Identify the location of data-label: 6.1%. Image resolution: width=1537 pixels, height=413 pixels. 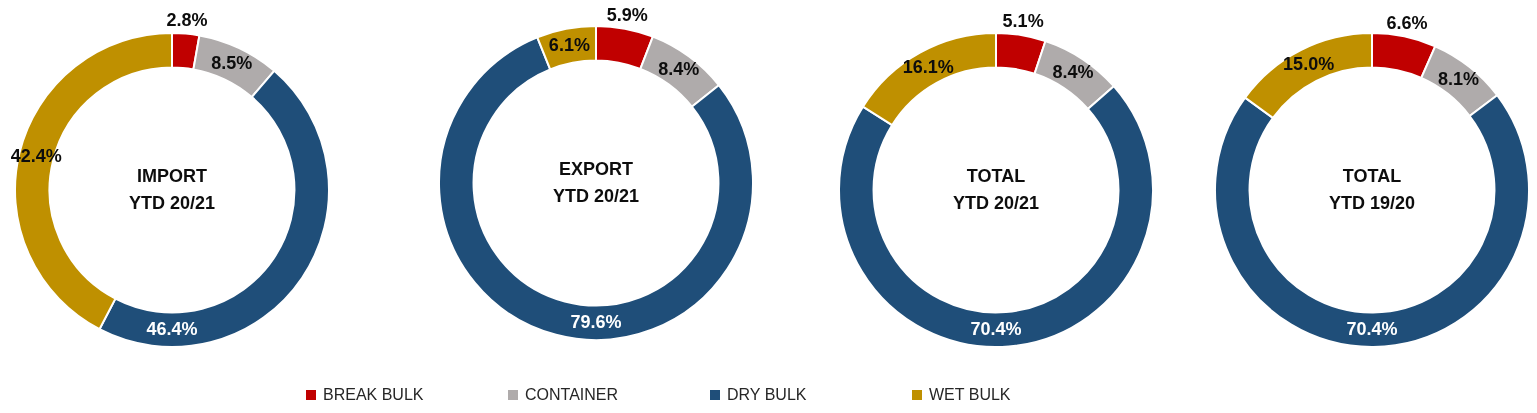
(569, 44).